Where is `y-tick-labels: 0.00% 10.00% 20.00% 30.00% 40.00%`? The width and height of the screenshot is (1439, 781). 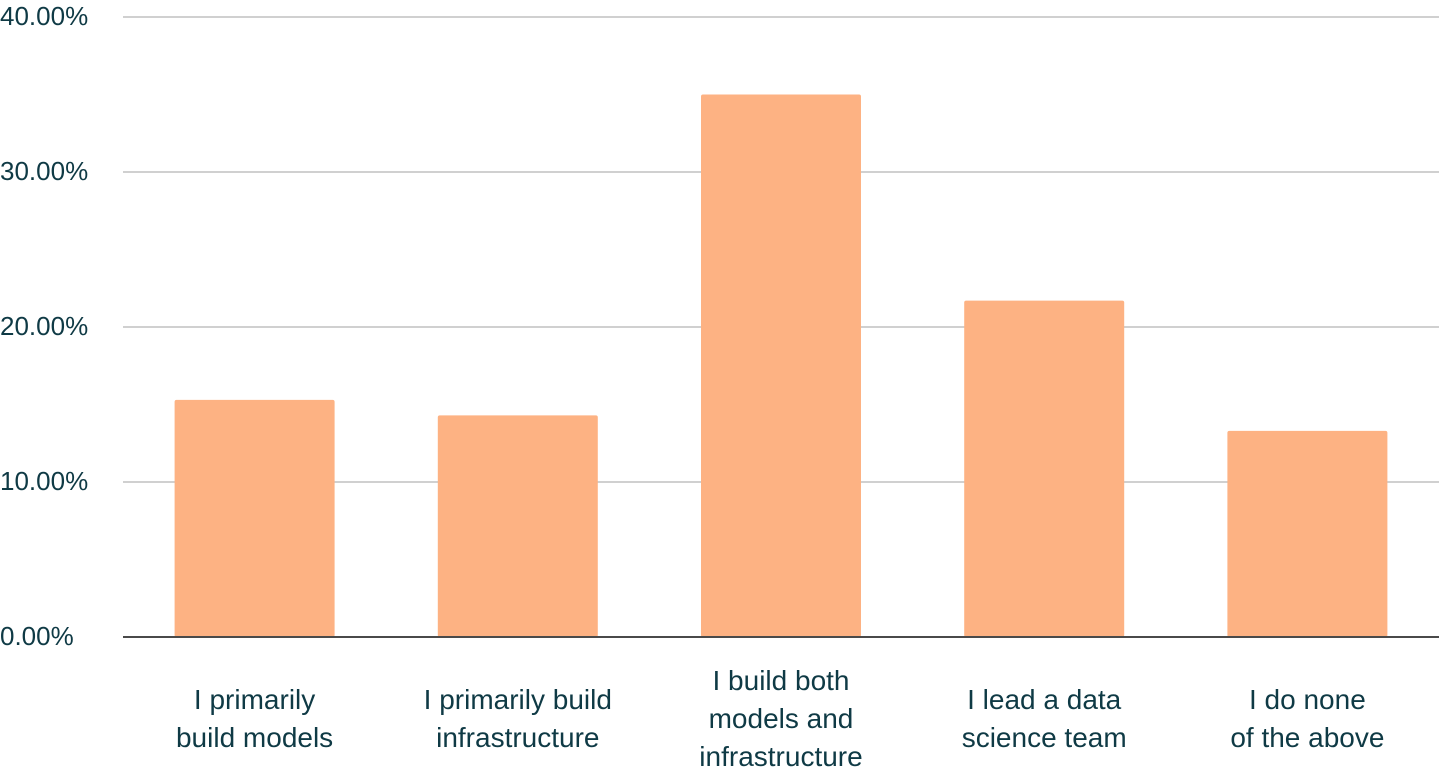 y-tick-labels: 0.00% 10.00% 20.00% 30.00% 40.00% is located at coordinates (44, 326).